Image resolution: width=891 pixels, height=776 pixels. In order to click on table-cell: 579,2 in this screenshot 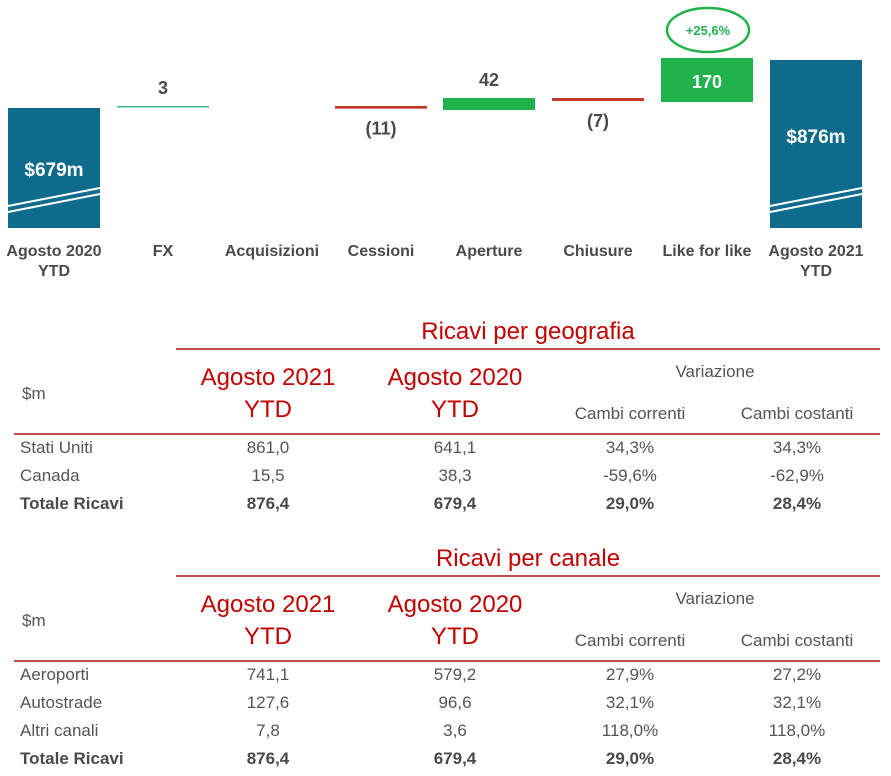, I will do `click(455, 674)`.